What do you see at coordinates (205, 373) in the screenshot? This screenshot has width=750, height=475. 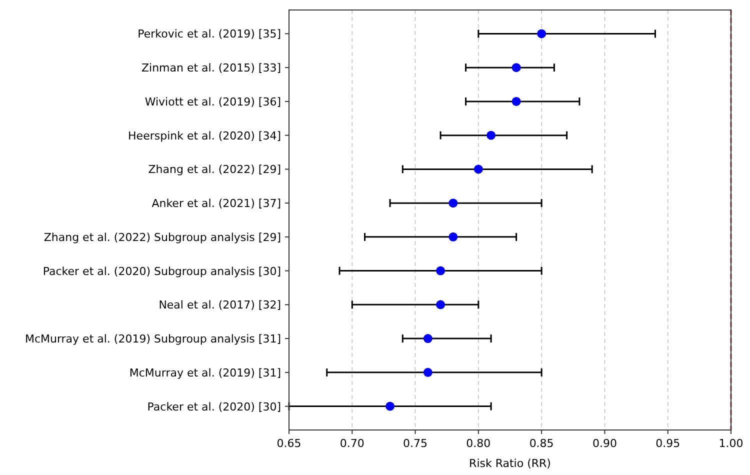 I see `y-tick-label: McMurray et al. (2019) [31]` at bounding box center [205, 373].